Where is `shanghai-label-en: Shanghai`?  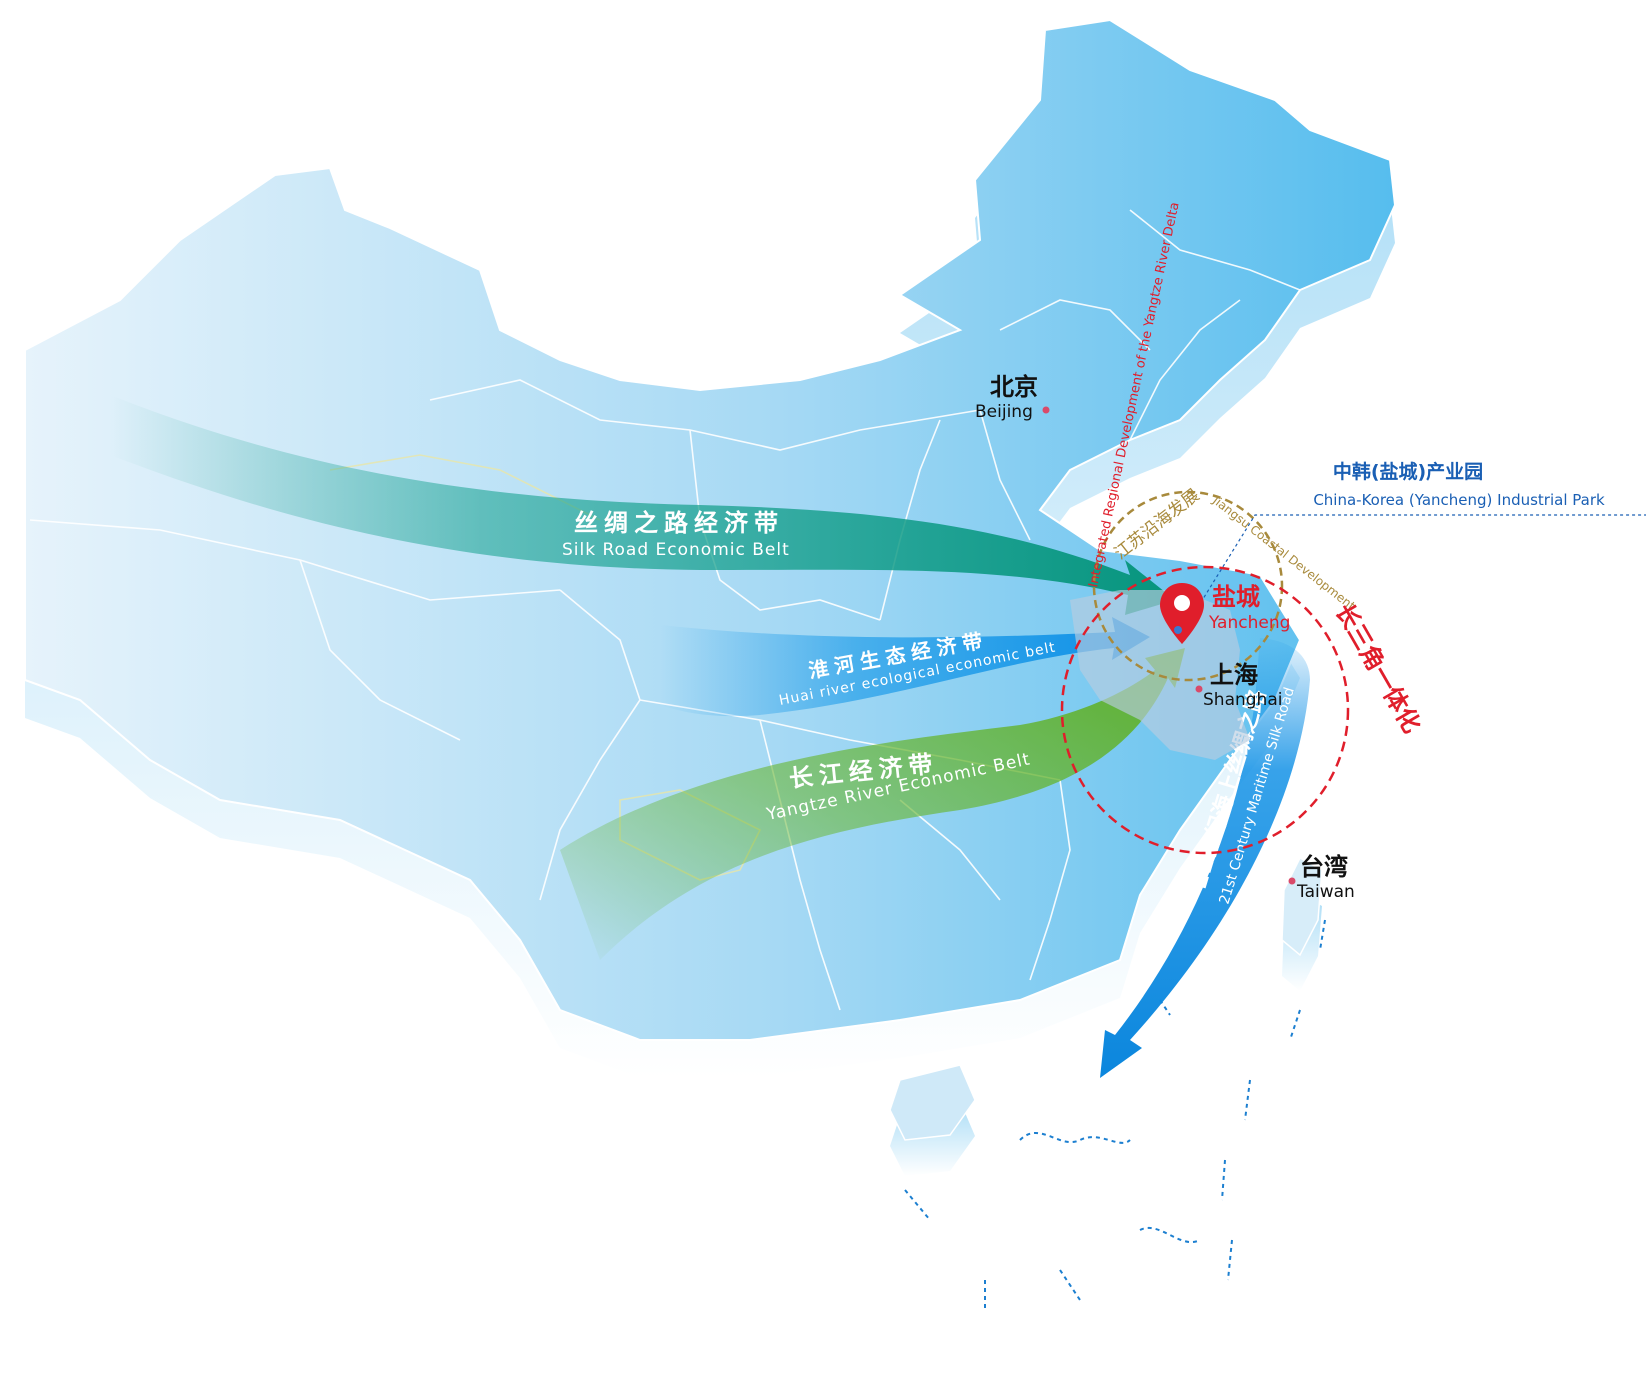
shanghai-label-en: Shanghai is located at coordinates (1242, 700).